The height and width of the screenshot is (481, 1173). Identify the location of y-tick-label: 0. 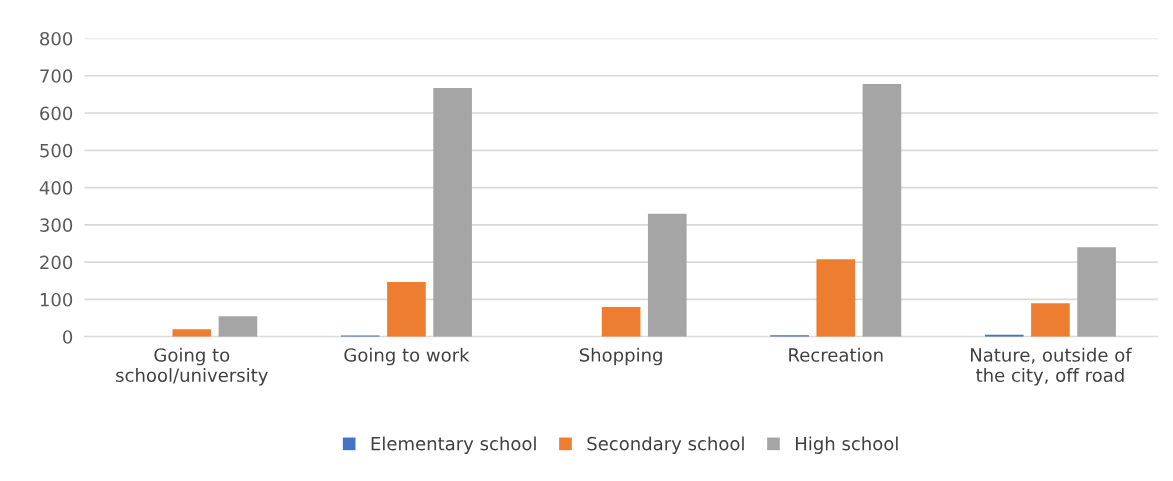
(68, 337).